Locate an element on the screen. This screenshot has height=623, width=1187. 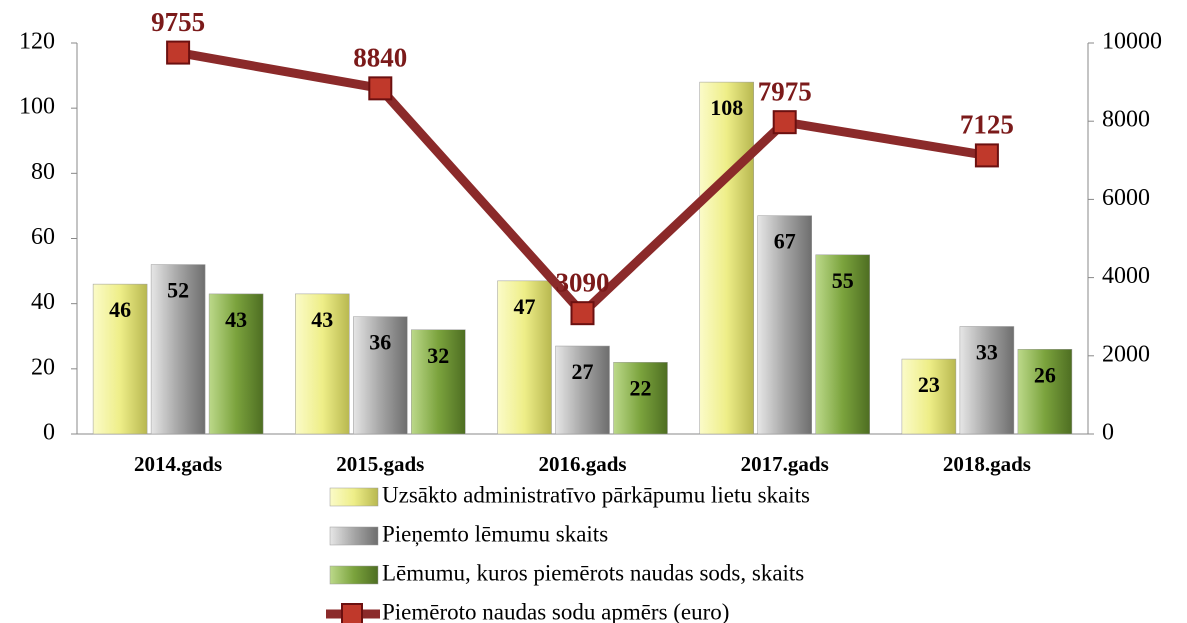
y-tick-label: 100 is located at coordinates (37, 107).